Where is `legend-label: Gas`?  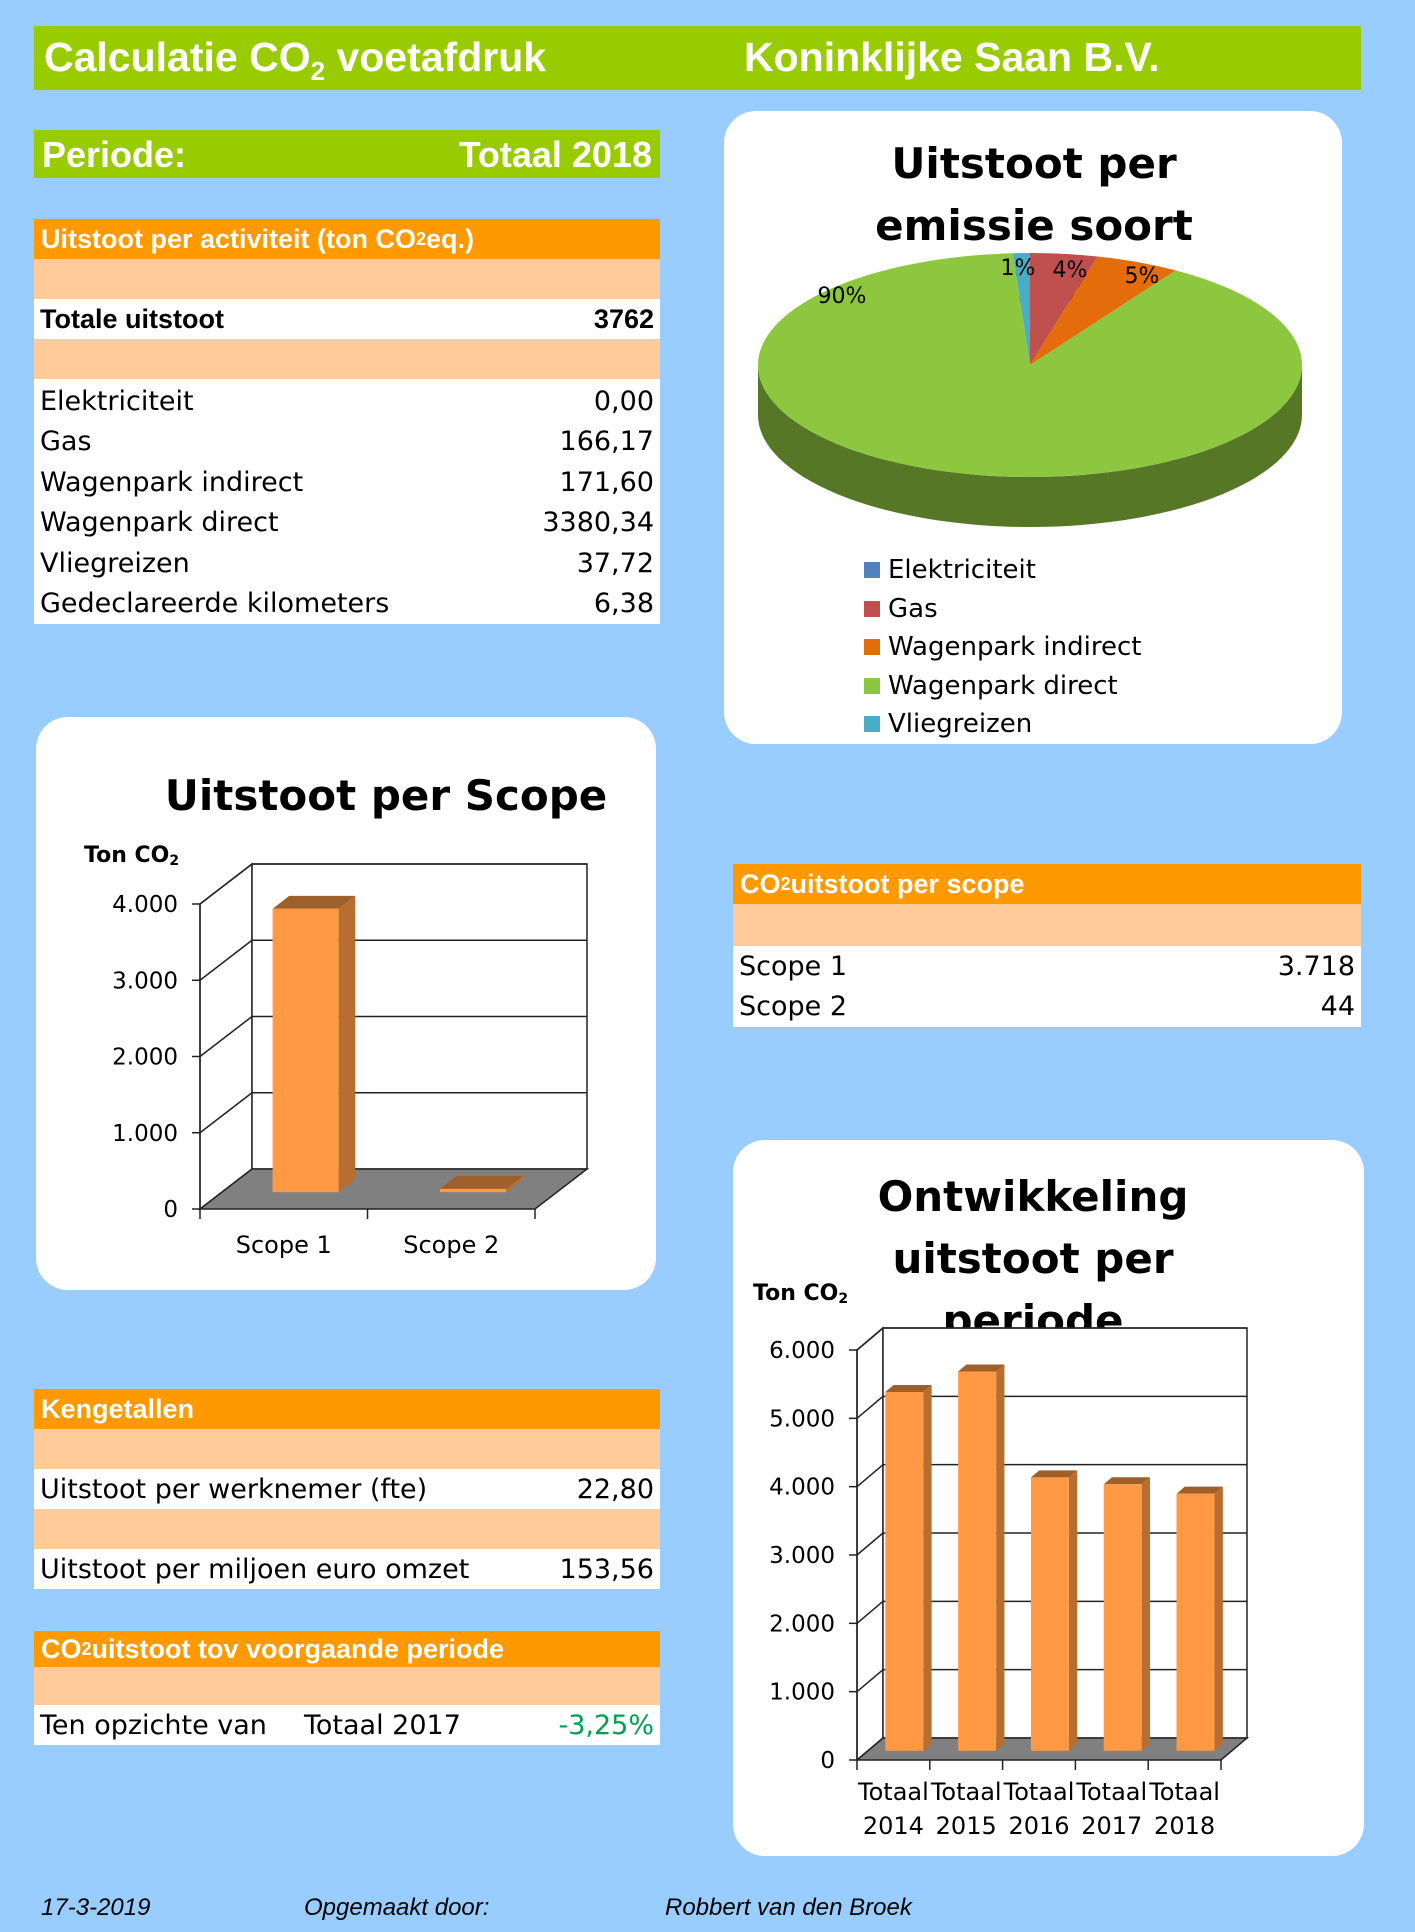 legend-label: Gas is located at coordinates (913, 608).